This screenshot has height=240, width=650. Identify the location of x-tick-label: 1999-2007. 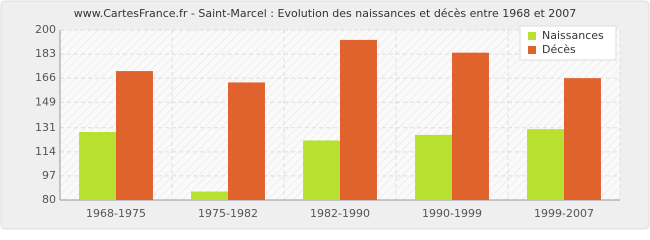
(564, 213).